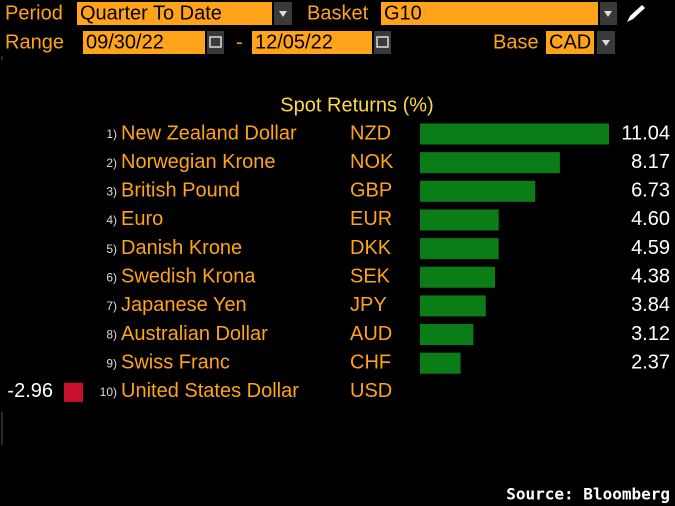 The image size is (675, 506). I want to click on currency-code: NOK, so click(372, 162).